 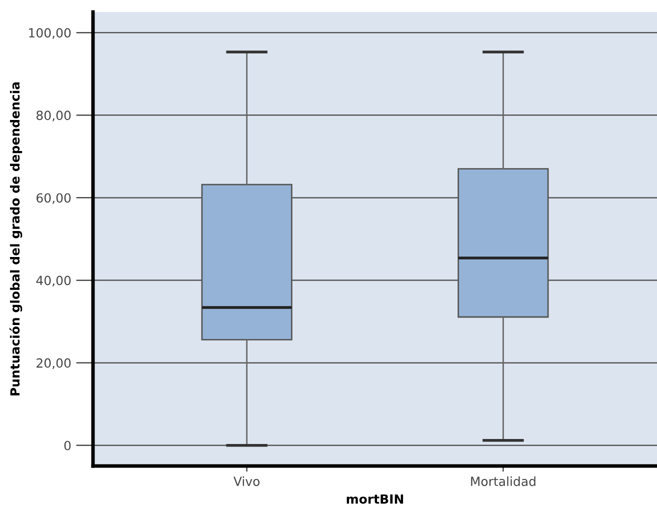 What do you see at coordinates (15, 239) in the screenshot?
I see `y-axis-title: Puntuación global del grado de dependencia` at bounding box center [15, 239].